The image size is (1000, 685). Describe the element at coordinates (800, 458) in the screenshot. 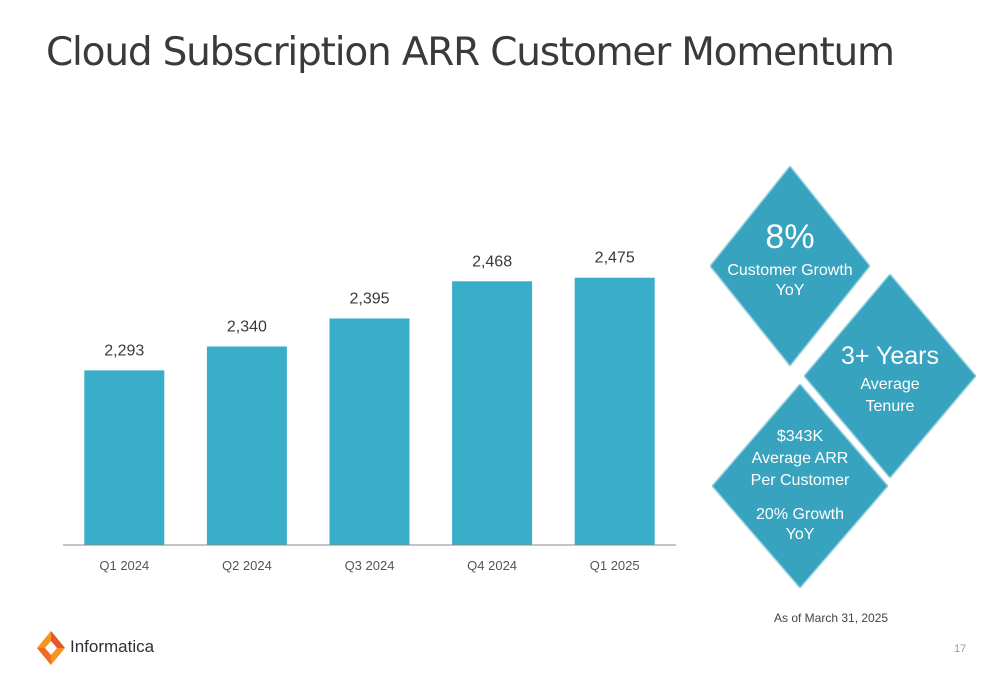

I see `arr-per-customer-label: Average ARR` at that location.